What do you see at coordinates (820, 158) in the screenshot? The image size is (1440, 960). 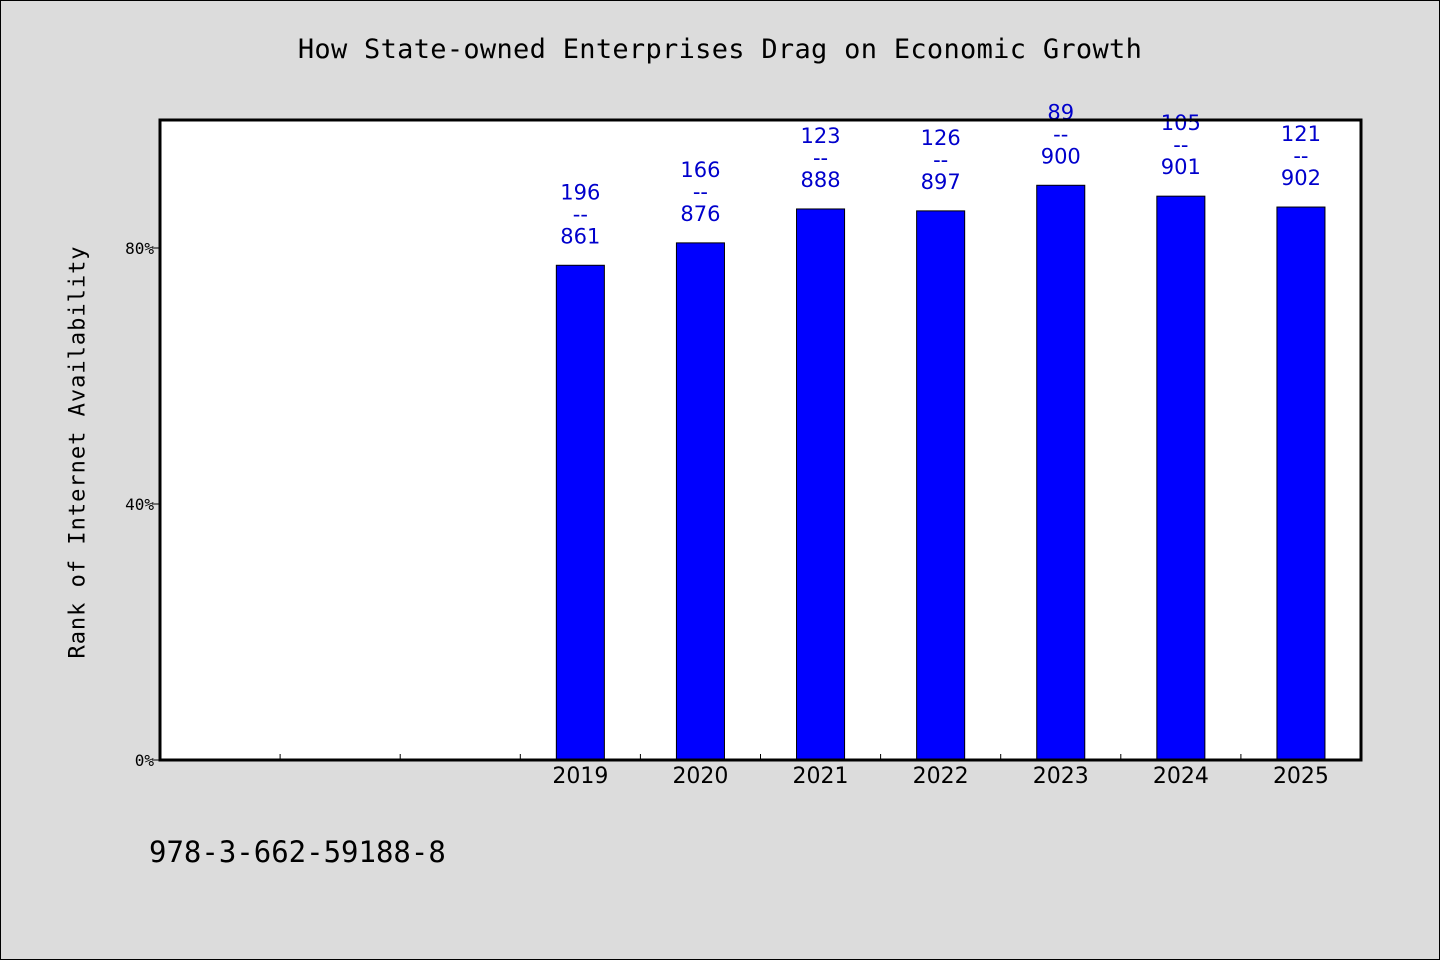 I see `data-label-sep-2021: --` at bounding box center [820, 158].